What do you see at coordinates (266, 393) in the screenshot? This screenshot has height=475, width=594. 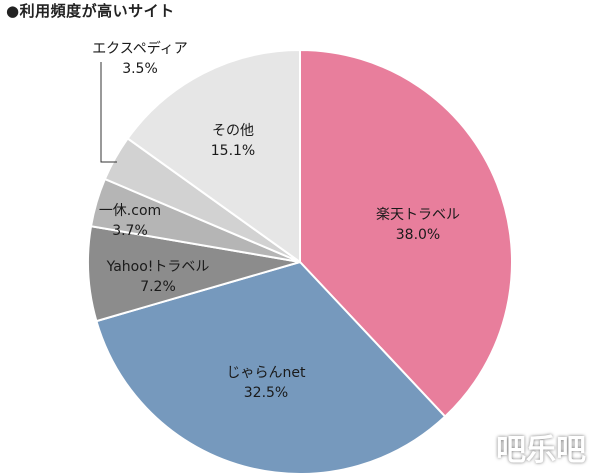 I see `slice-value-jalan: 32.5%` at bounding box center [266, 393].